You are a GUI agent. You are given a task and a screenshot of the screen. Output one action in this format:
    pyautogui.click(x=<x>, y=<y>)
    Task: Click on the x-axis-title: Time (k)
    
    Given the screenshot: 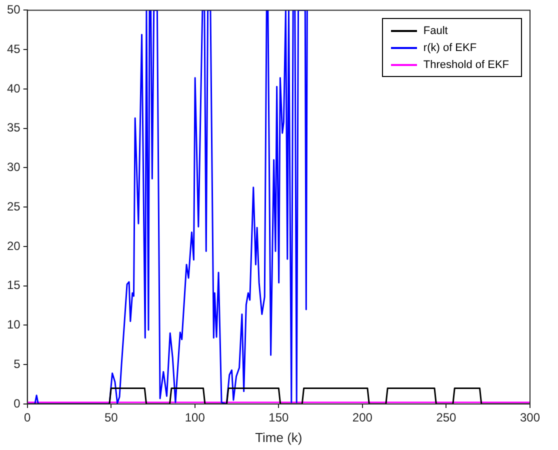 What is the action you would take?
    pyautogui.click(x=278, y=437)
    